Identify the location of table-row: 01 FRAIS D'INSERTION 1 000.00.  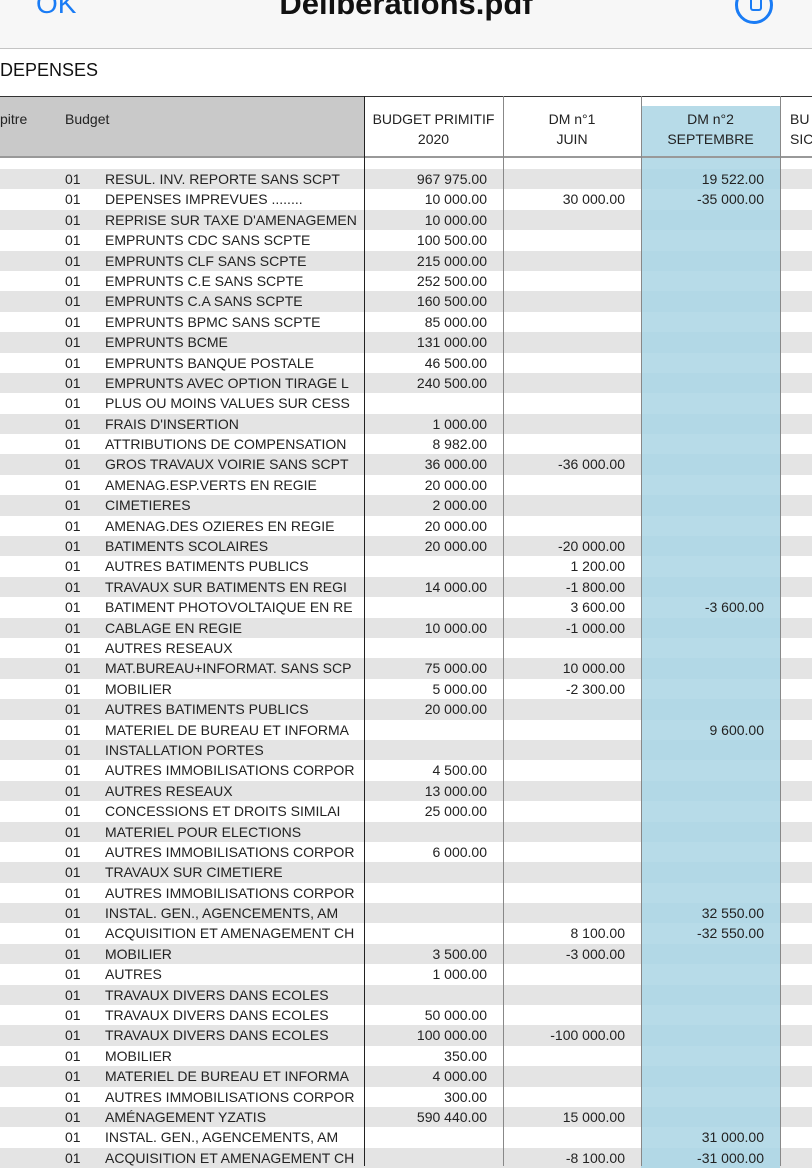
(406, 424).